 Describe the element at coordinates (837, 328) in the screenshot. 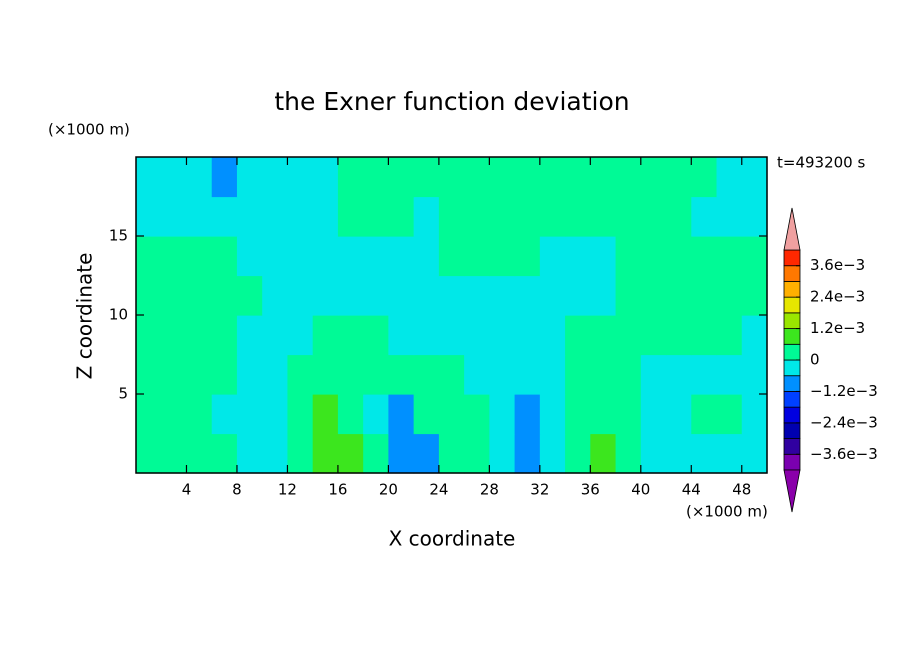

I see `colorbar-label: 1.2e−3` at that location.